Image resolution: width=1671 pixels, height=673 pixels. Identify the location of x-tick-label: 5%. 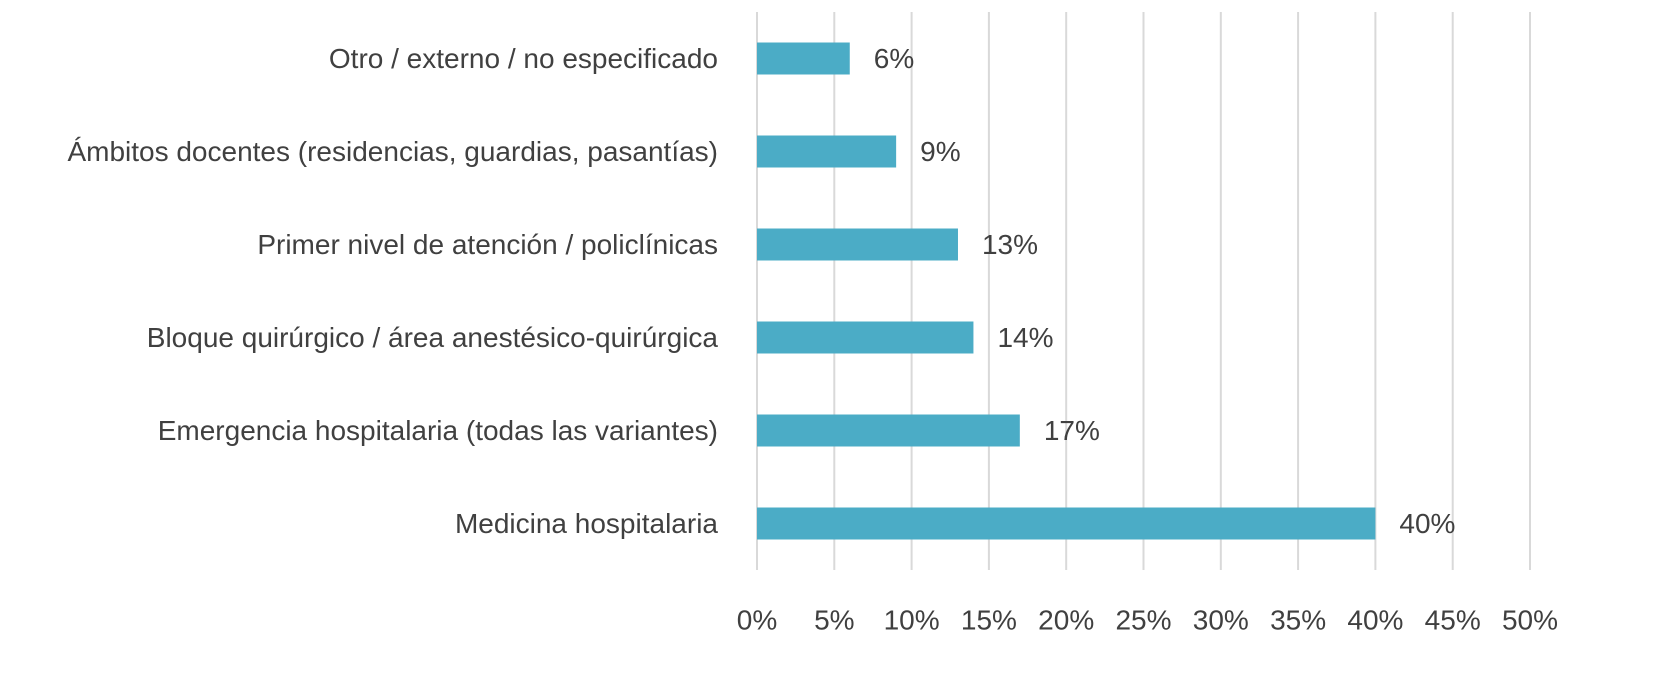
(834, 619).